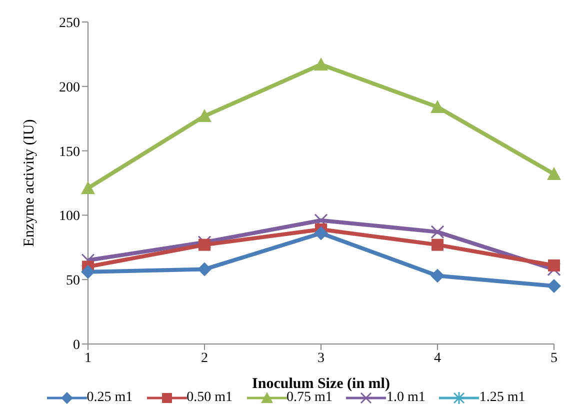 The image size is (576, 414). Describe the element at coordinates (88, 358) in the screenshot. I see `x-tick-label: 1` at that location.